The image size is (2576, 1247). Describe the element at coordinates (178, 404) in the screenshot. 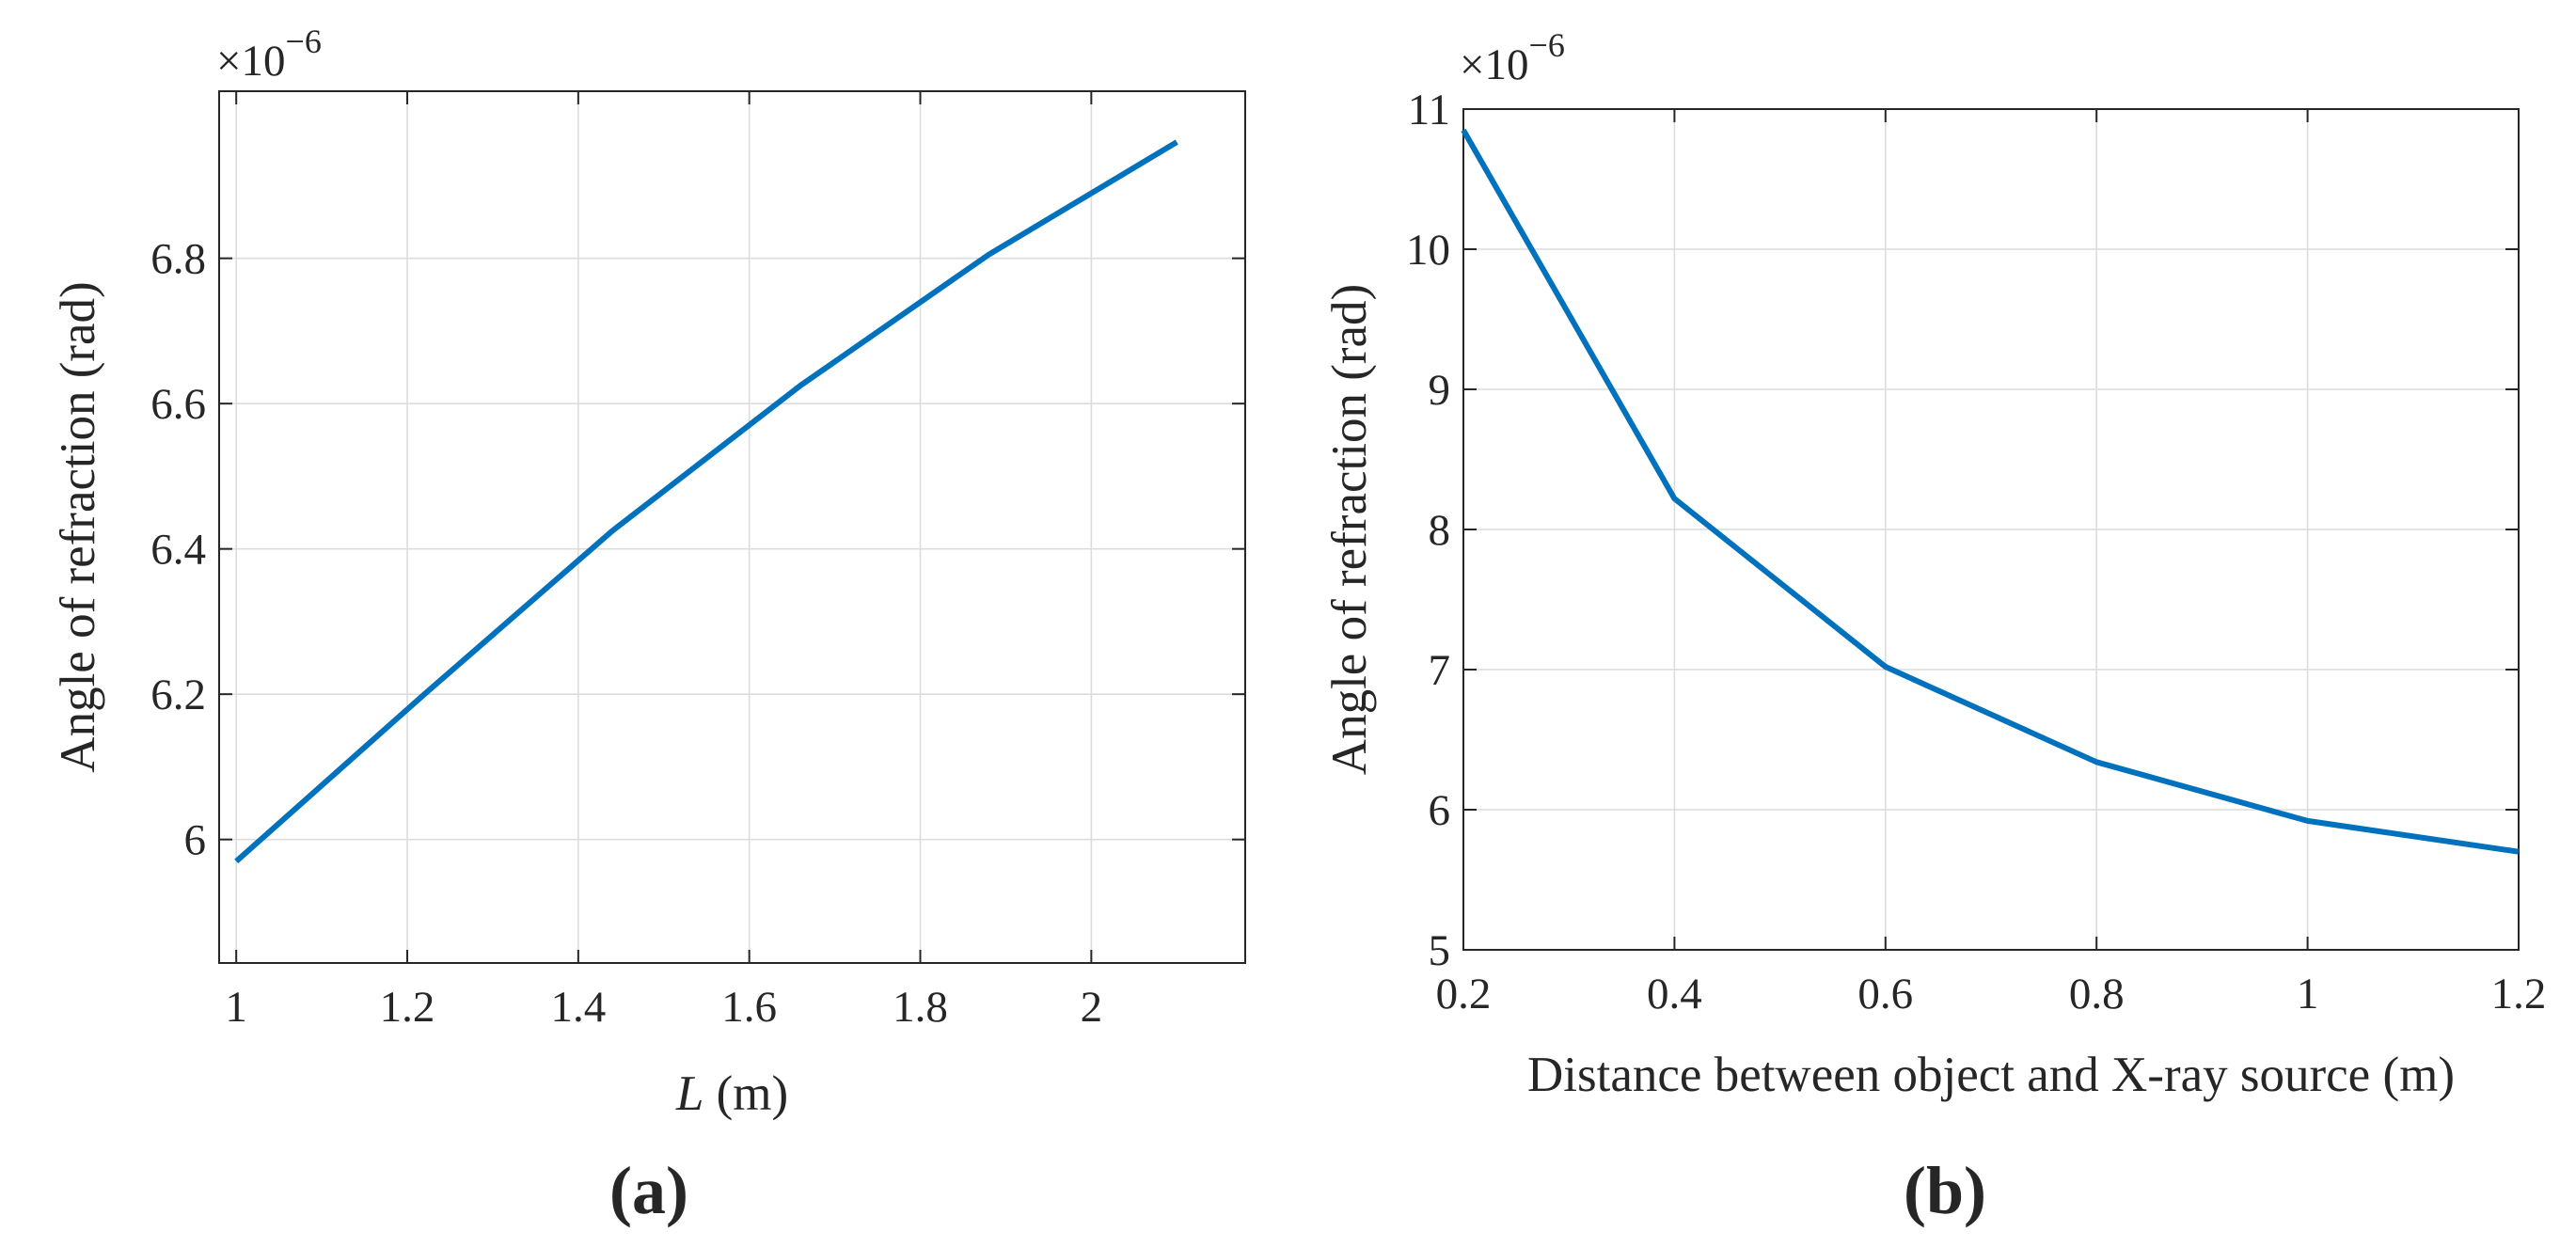

I see `y-tick-label: 6.6` at that location.